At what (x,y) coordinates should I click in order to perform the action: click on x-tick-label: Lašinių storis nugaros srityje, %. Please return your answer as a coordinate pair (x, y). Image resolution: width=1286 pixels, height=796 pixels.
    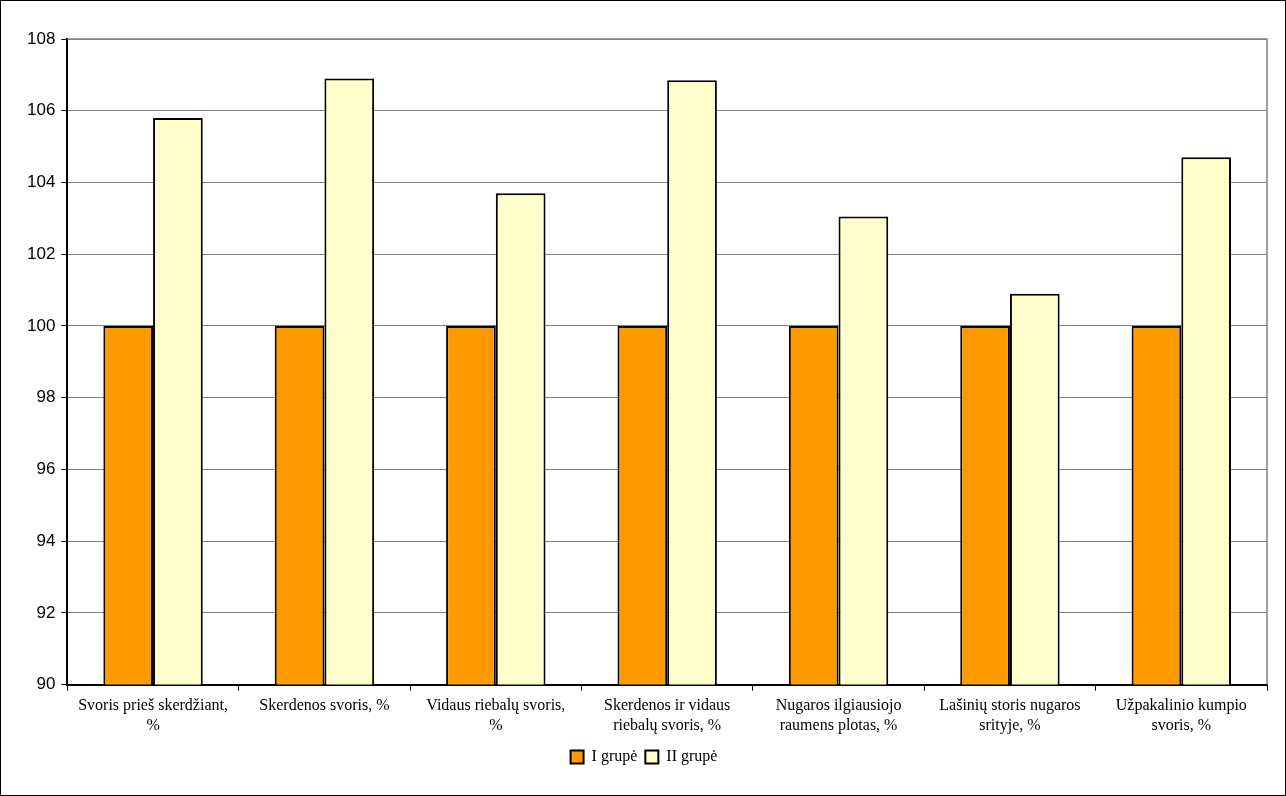
    Looking at the image, I should click on (1010, 715).